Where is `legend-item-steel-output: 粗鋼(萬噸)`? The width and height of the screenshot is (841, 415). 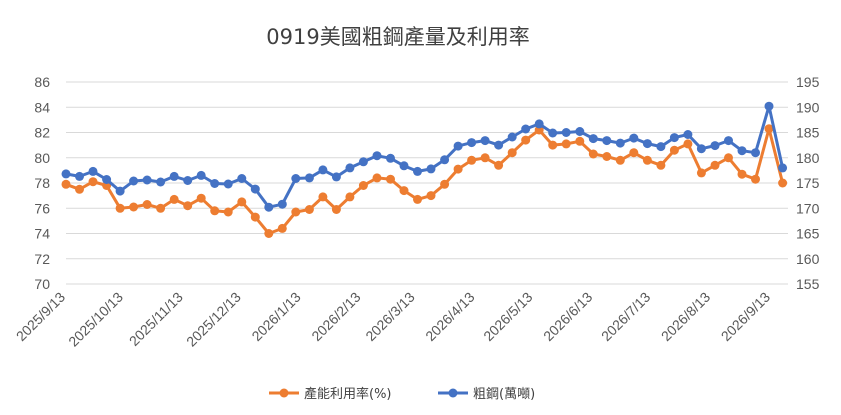
legend-item-steel-output: 粗鋼(萬噸) is located at coordinates (486, 394).